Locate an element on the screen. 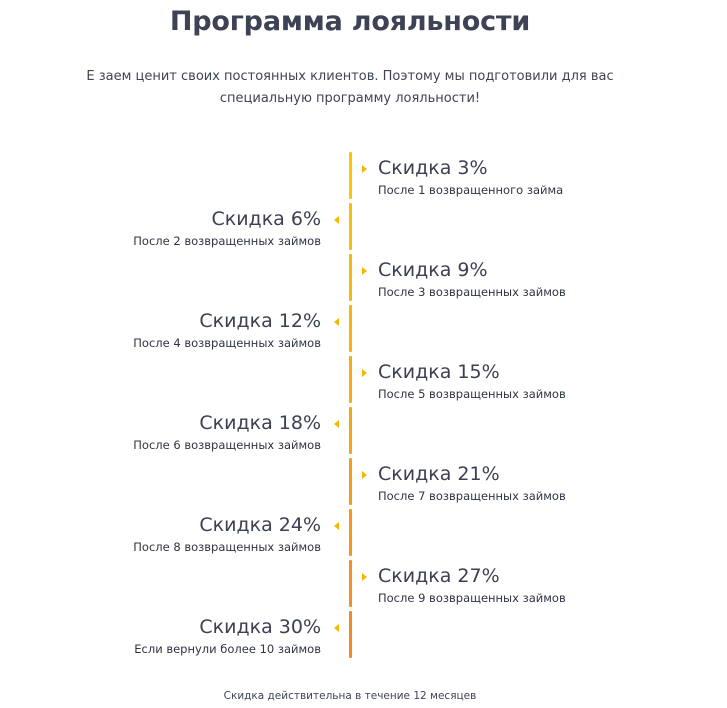 The height and width of the screenshot is (708, 727). step-discount: Скидка 15% is located at coordinates (439, 372).